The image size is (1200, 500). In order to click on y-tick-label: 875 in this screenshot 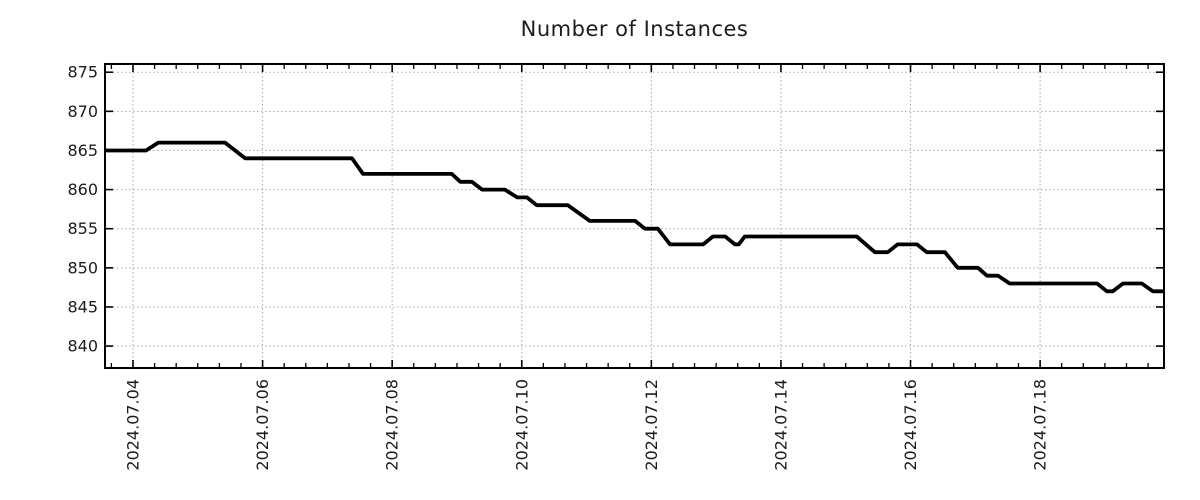, I will do `click(82, 72)`.